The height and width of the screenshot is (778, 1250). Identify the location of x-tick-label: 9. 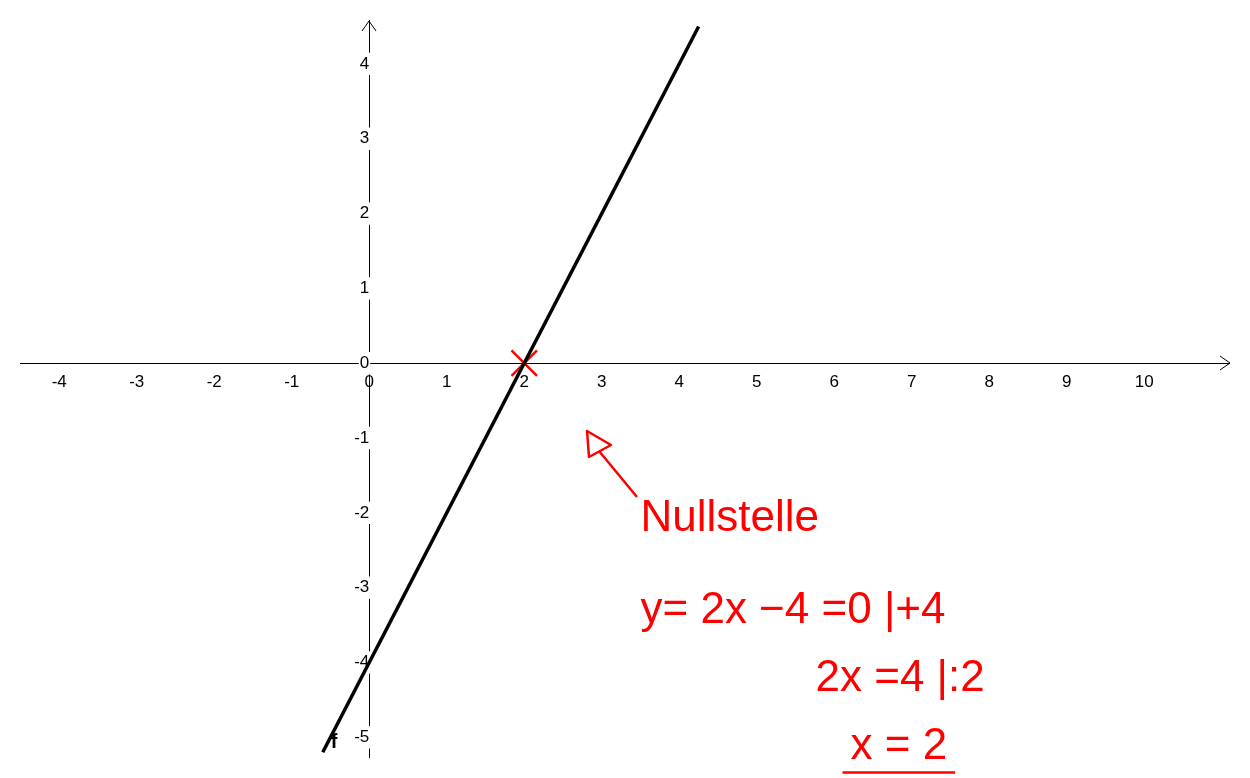
(1067, 382).